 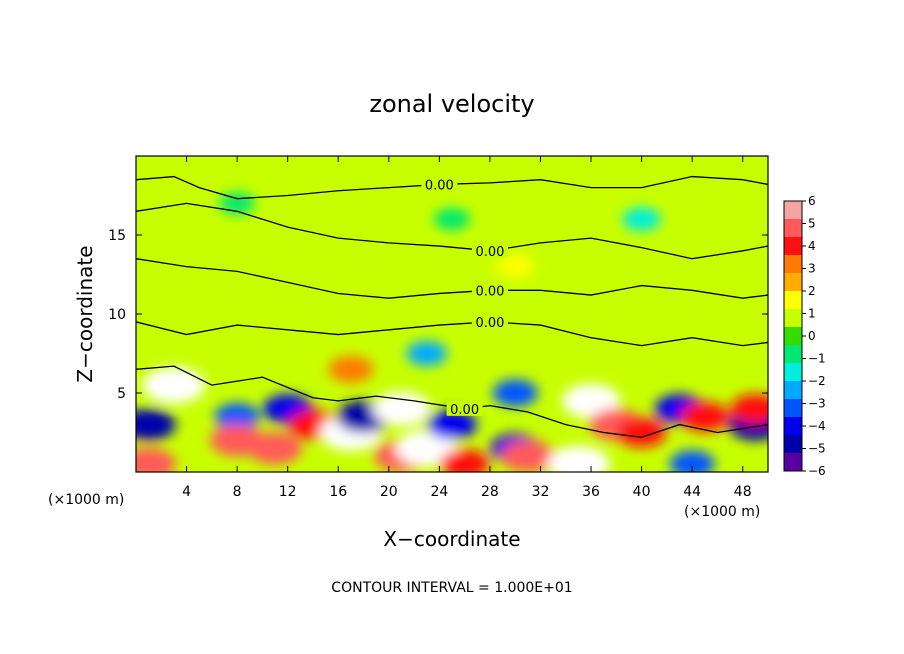 I want to click on colorbar-tick-label: 2, so click(x=812, y=291).